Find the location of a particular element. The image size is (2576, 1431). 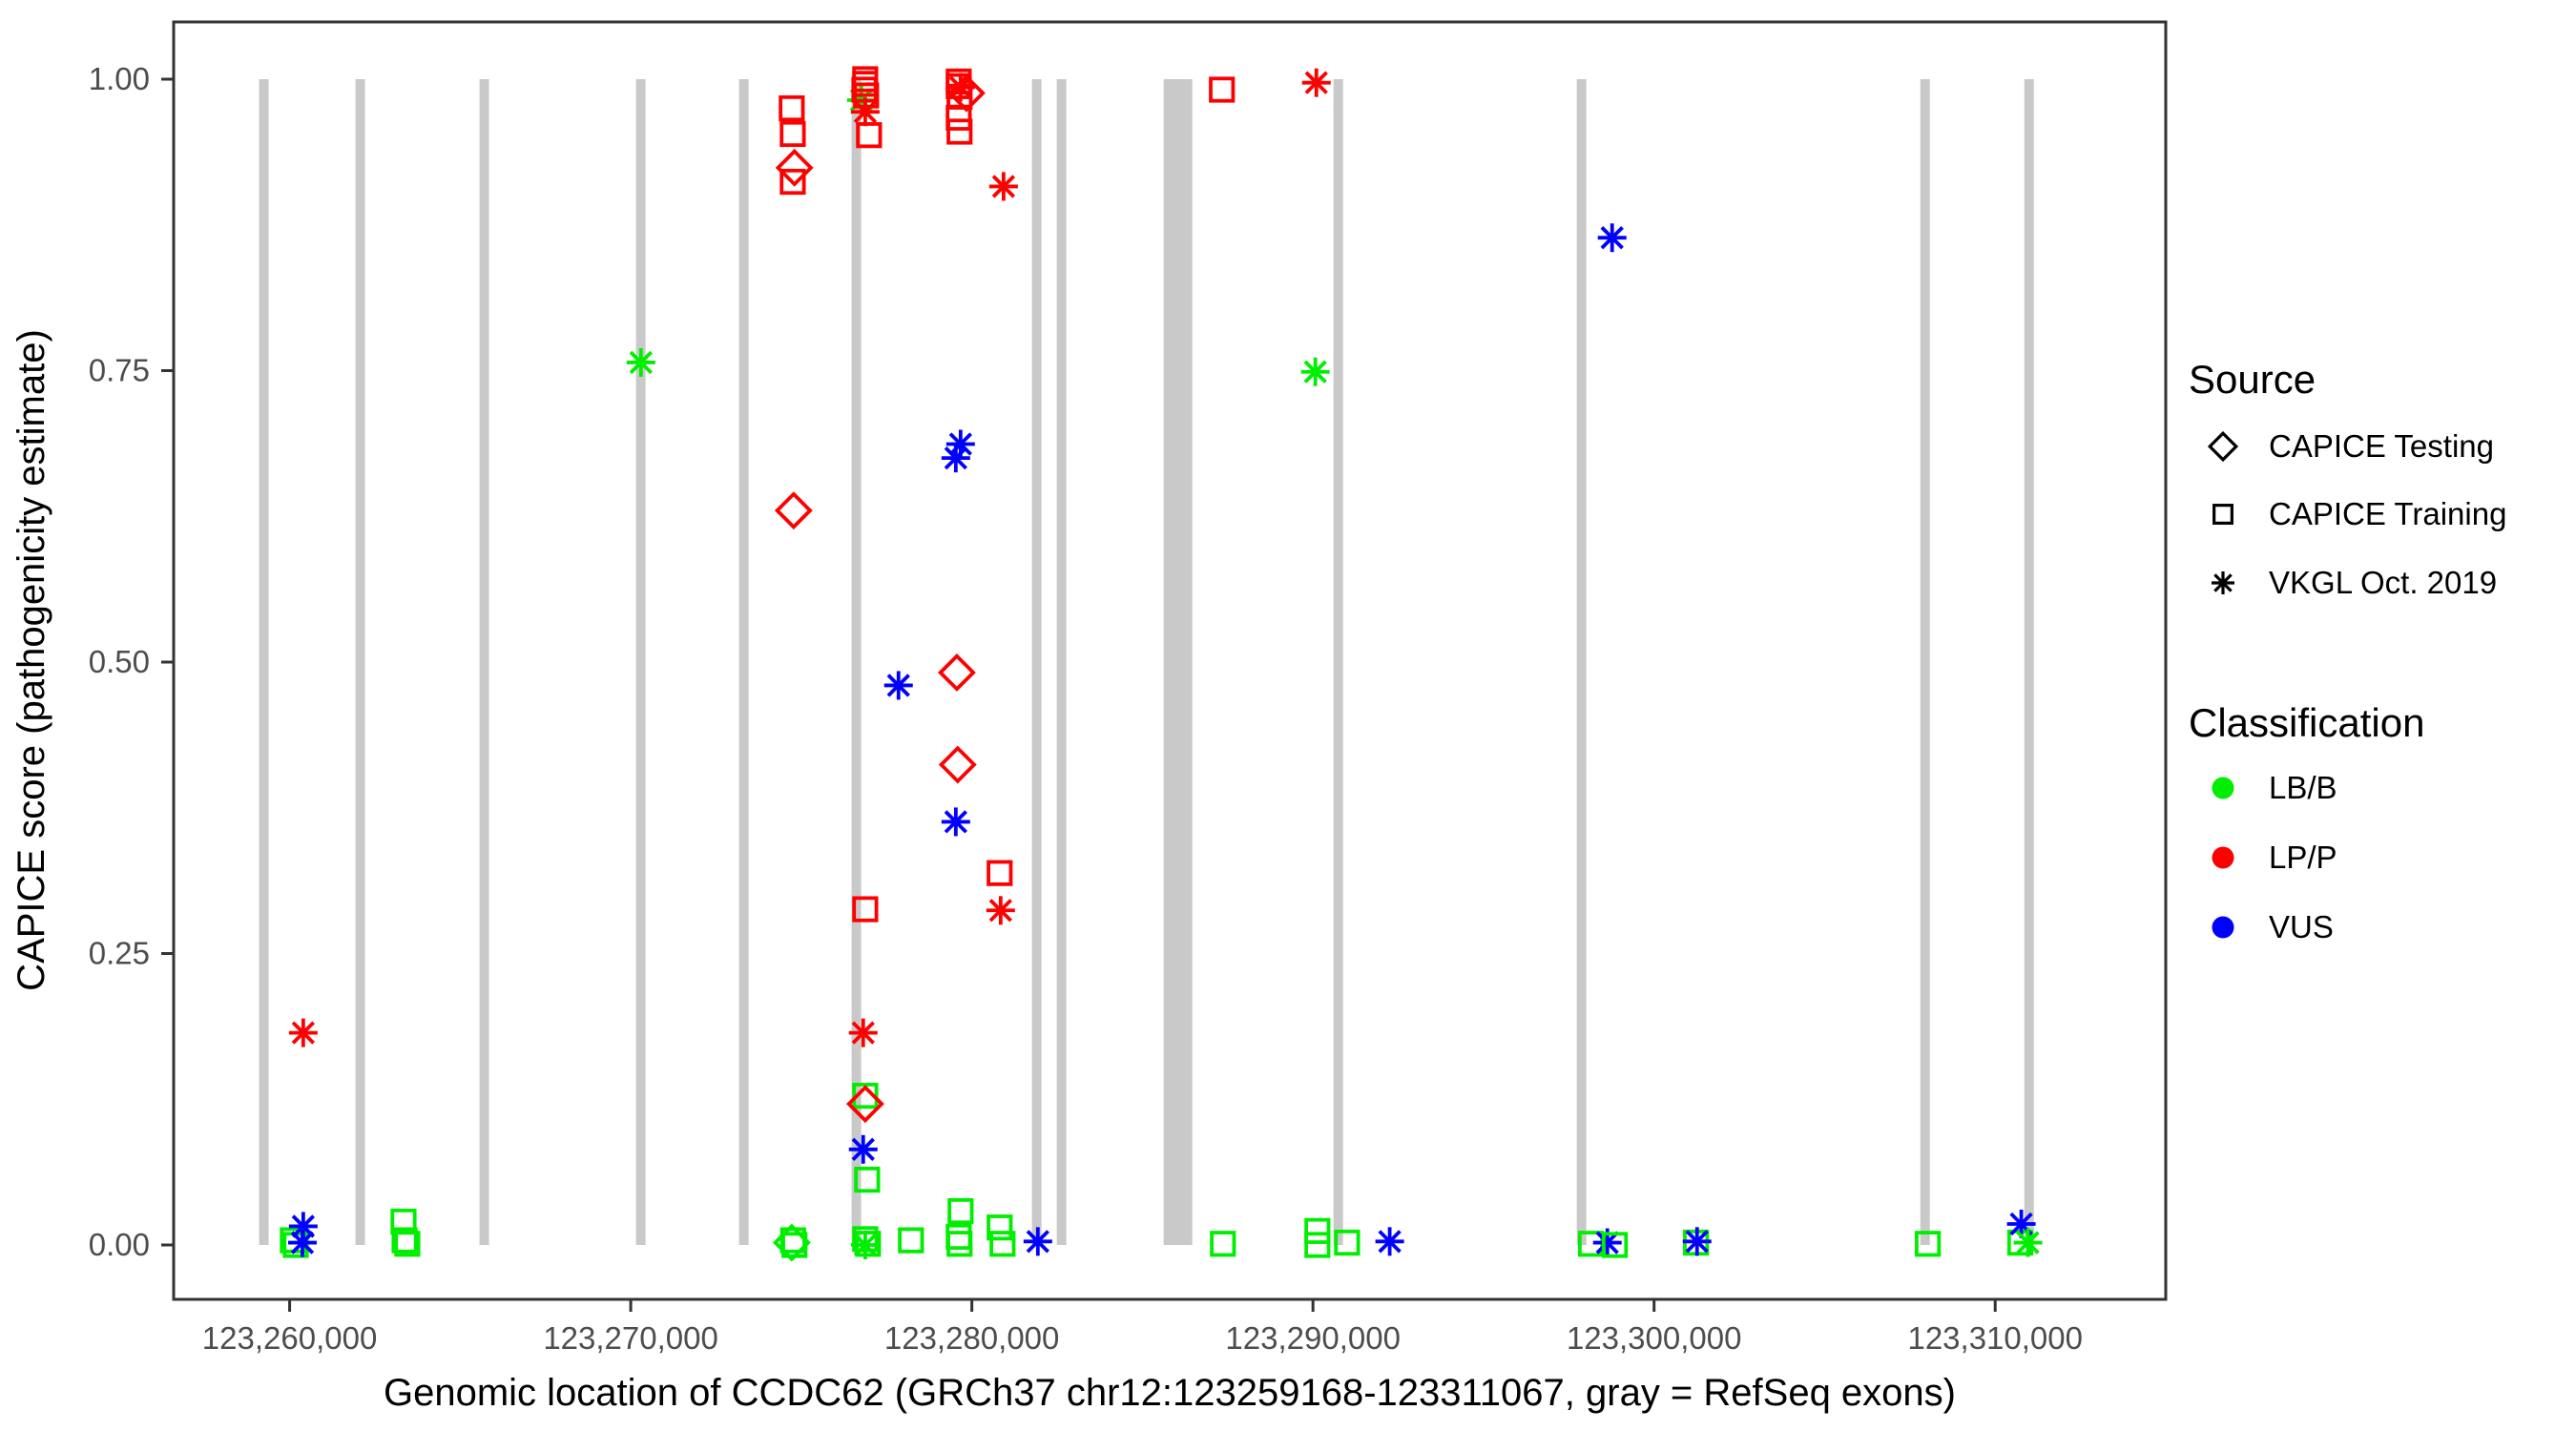

y-axis-title: CAPICE score (pathogenicity estimate) is located at coordinates (31, 660).